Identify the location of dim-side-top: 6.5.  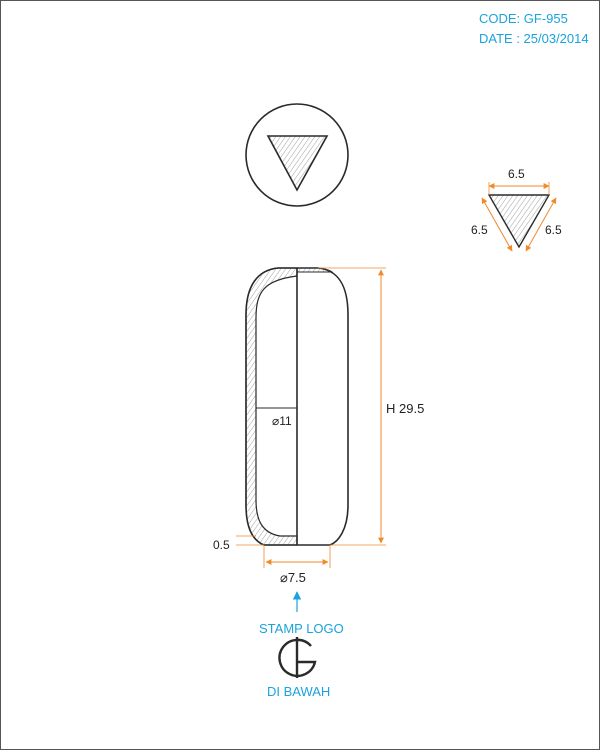
(516, 174).